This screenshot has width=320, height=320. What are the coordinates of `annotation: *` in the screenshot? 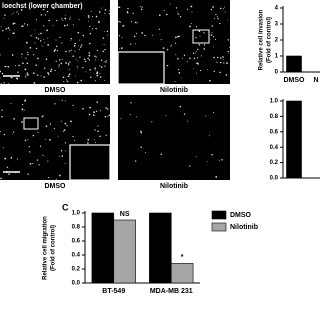 It's located at (182, 257).